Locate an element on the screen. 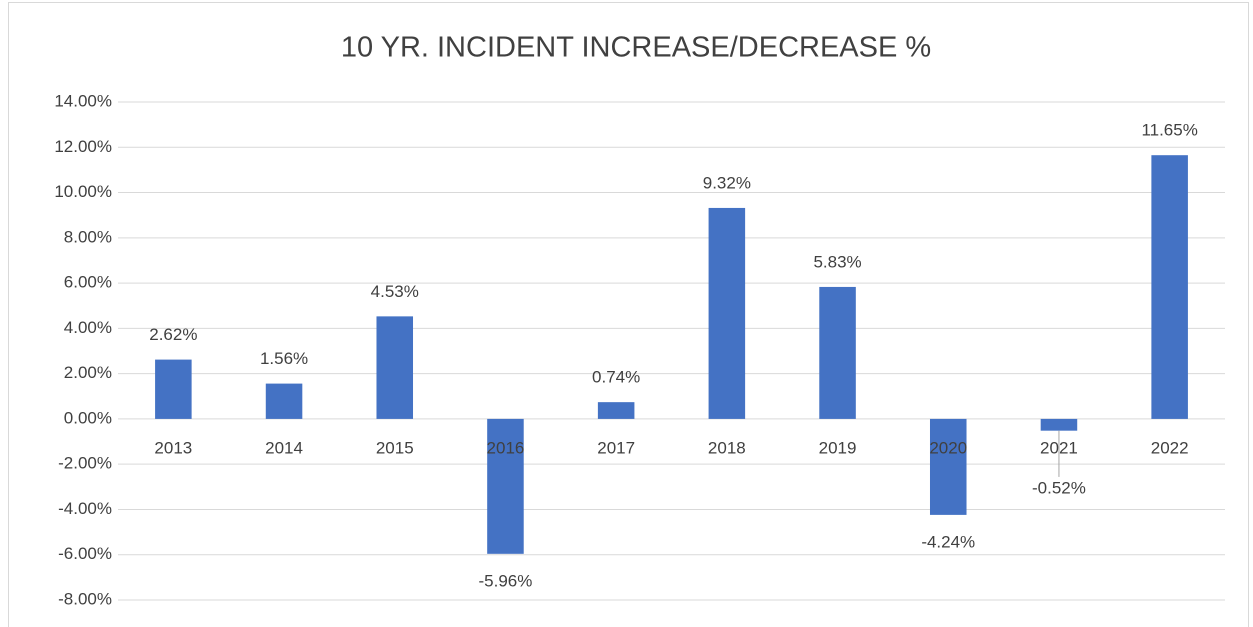 The width and height of the screenshot is (1253, 627). x-tick-label: 2019 is located at coordinates (838, 447).